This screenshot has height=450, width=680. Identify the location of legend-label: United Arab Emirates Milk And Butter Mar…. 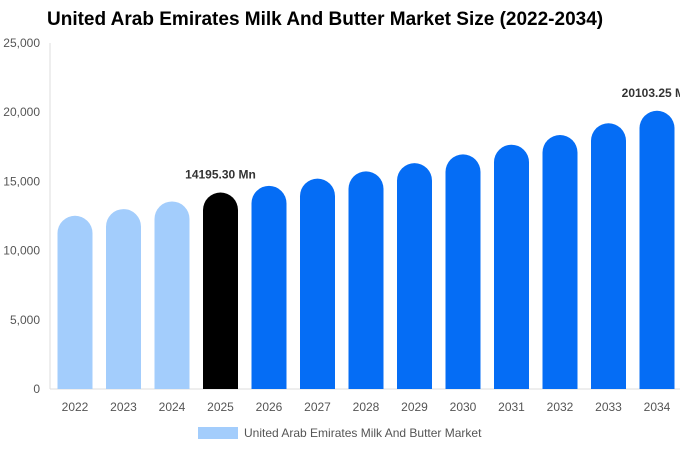
(363, 433).